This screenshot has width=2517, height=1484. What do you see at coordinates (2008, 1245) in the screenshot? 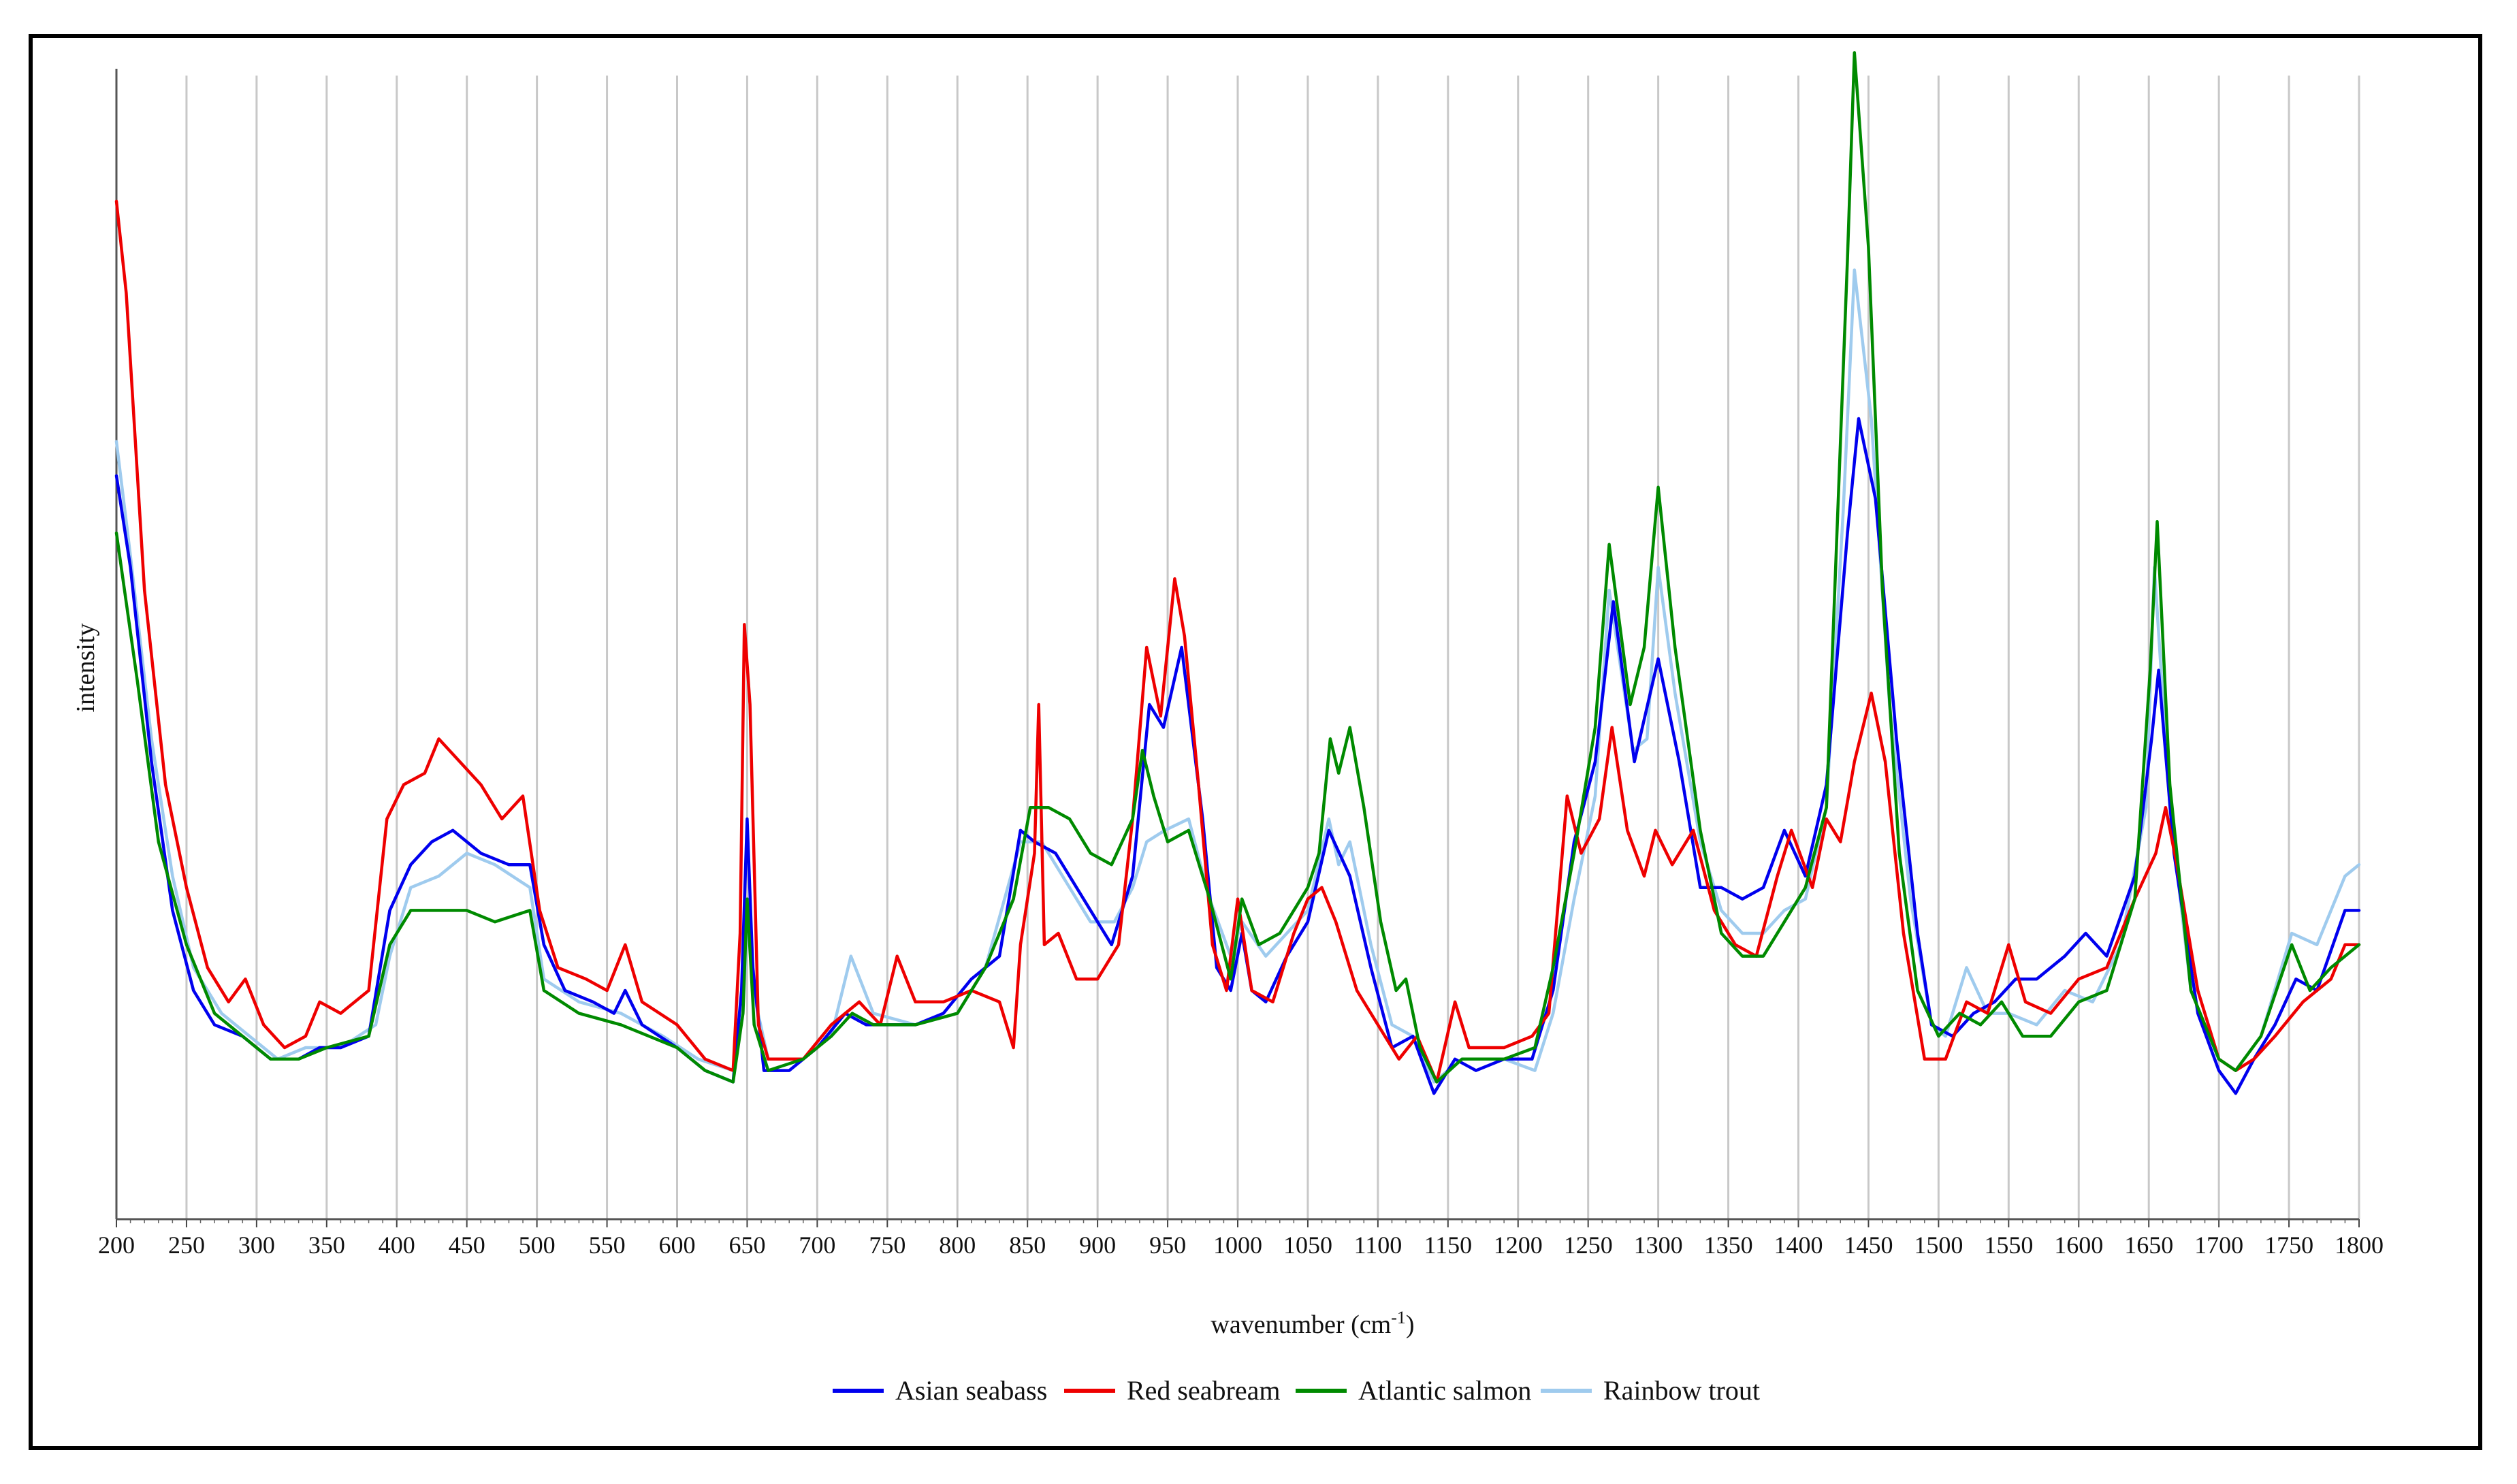
I see `x-tick-label-1550: 1550` at bounding box center [2008, 1245].